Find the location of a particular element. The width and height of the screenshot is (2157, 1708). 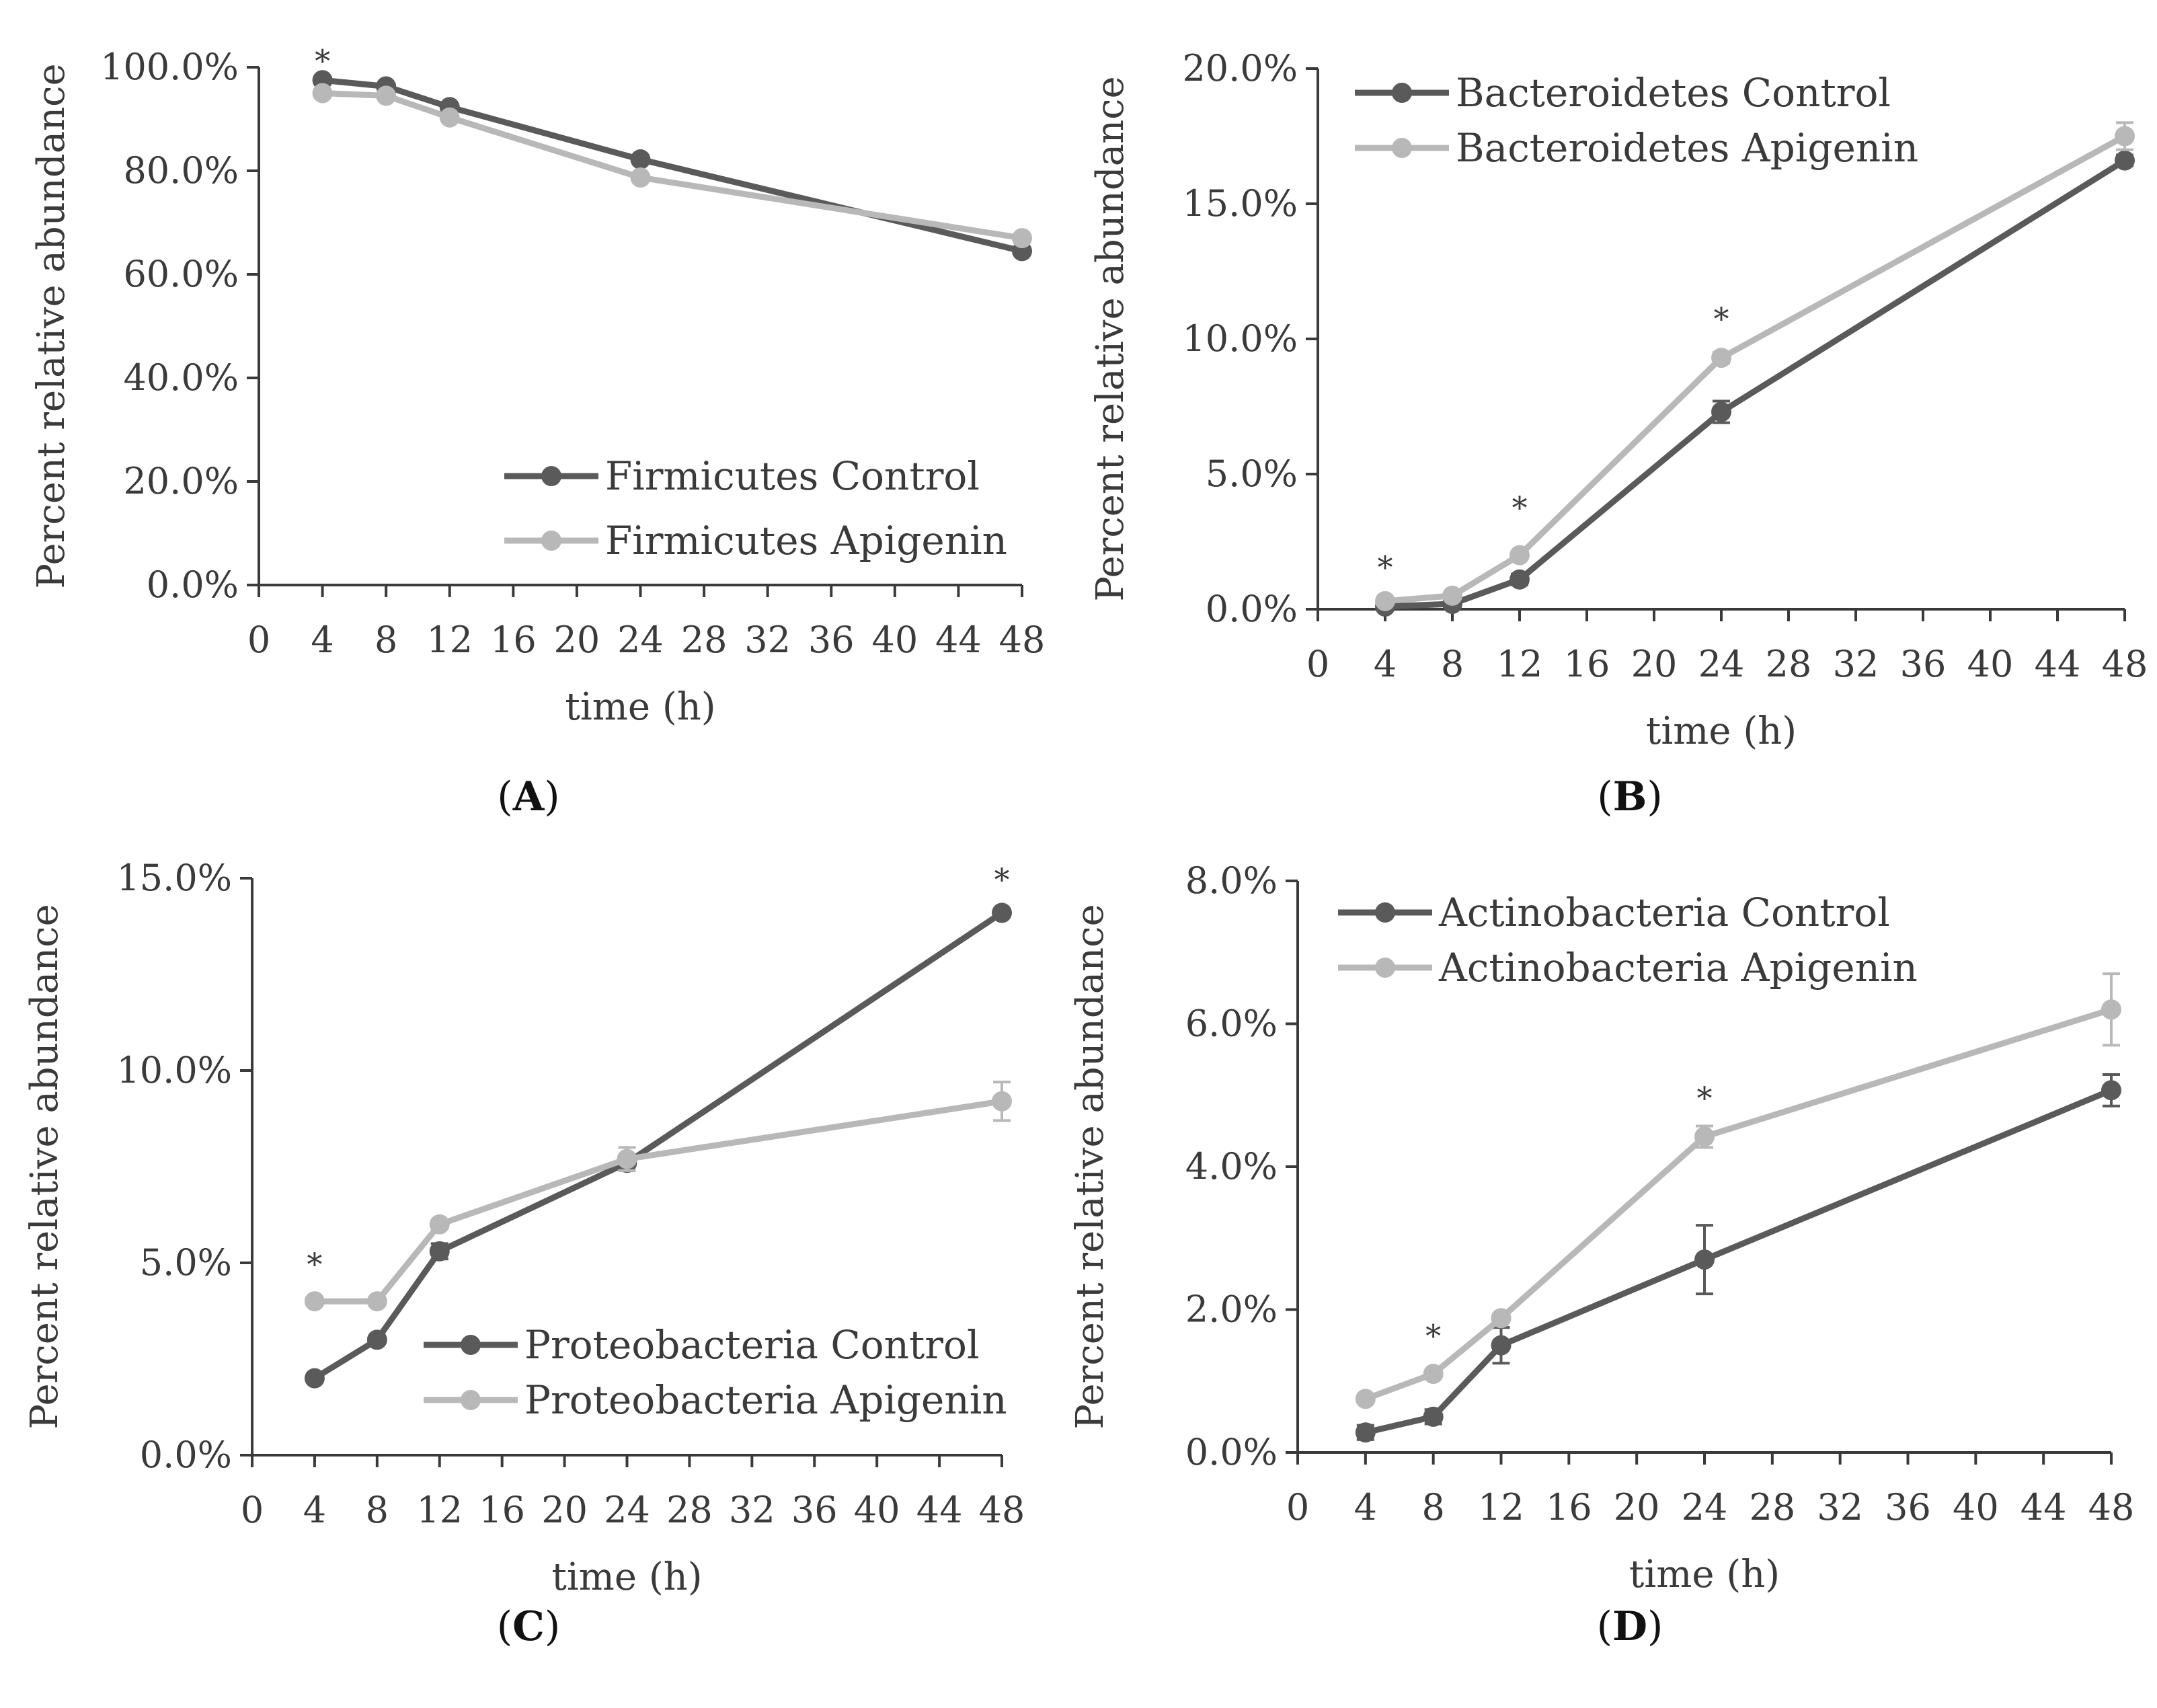

y-tick-label: 8.0% is located at coordinates (1231, 880).